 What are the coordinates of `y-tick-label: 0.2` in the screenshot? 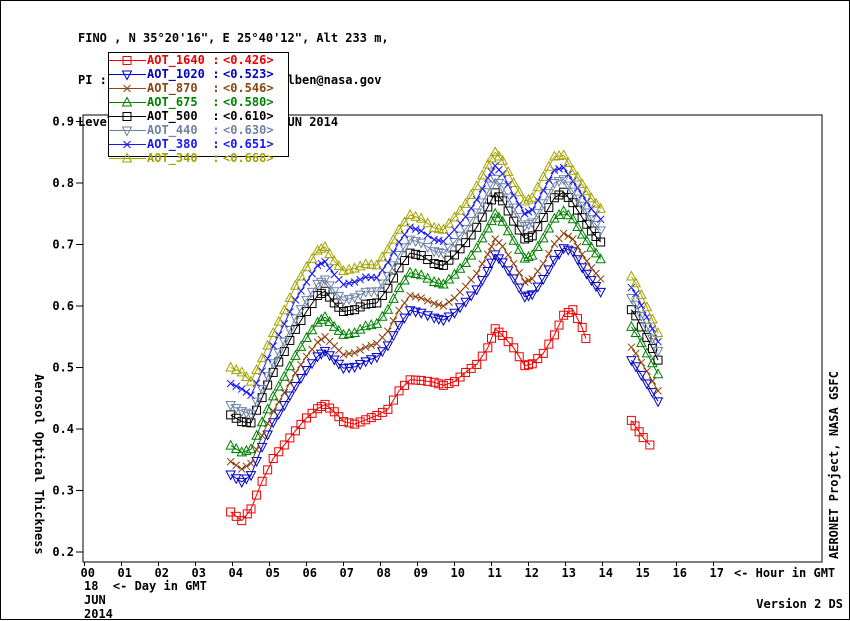 It's located at (63, 552).